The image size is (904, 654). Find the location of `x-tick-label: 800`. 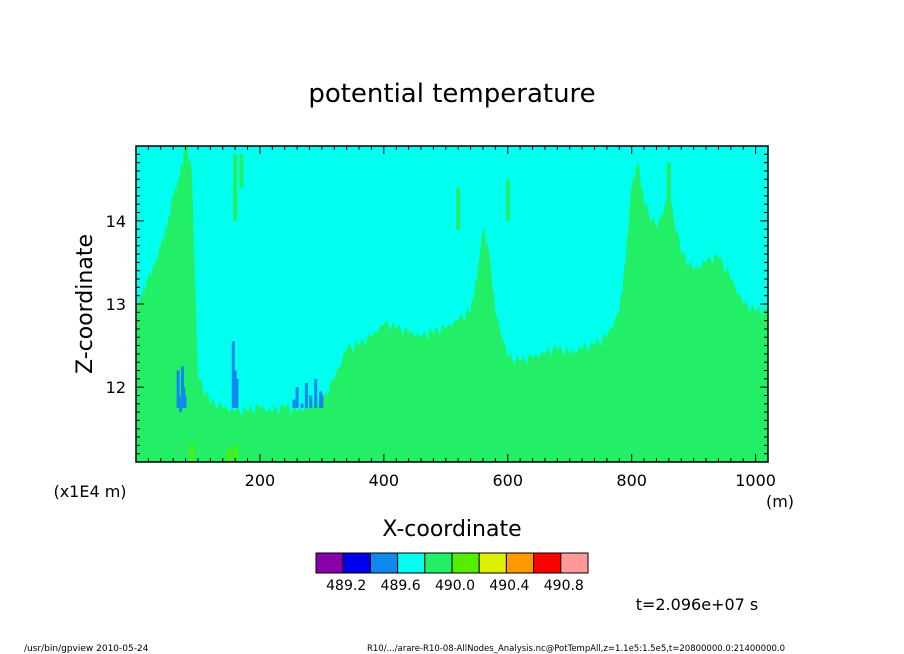

x-tick-label: 800 is located at coordinates (631, 480).